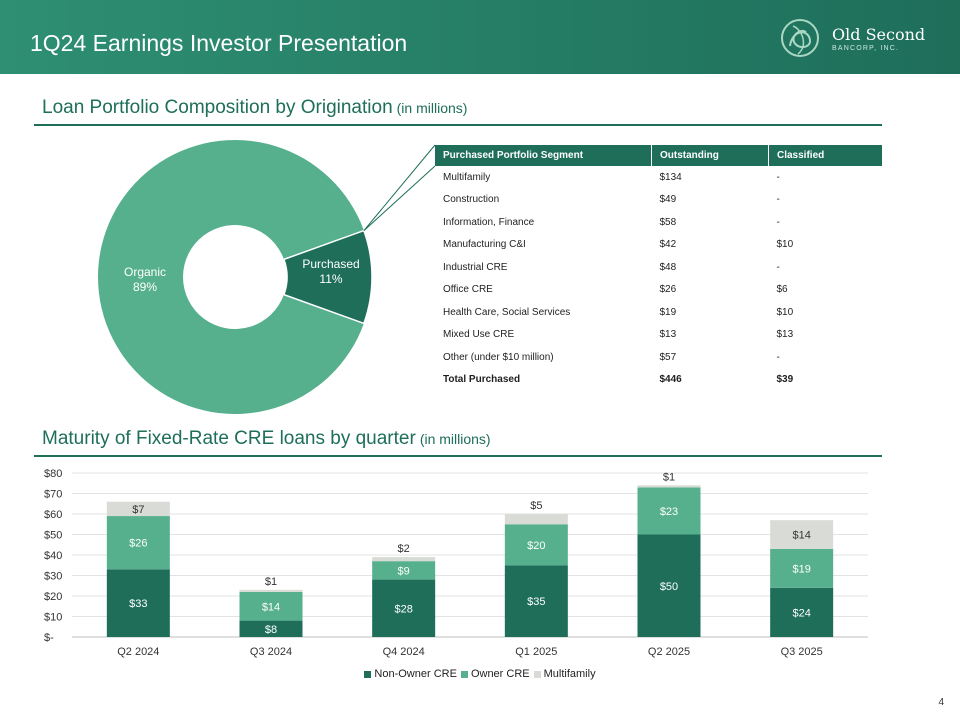  What do you see at coordinates (669, 652) in the screenshot?
I see `x-tick-label: Q2 2025` at bounding box center [669, 652].